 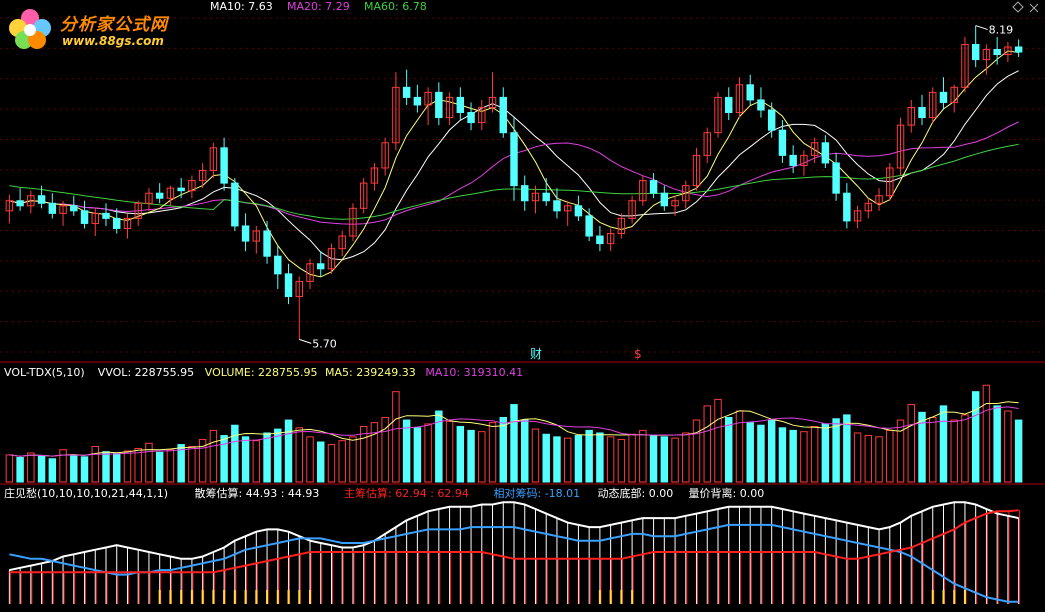 I want to click on ma-legend-item: MA20: 7.29, so click(x=318, y=6).